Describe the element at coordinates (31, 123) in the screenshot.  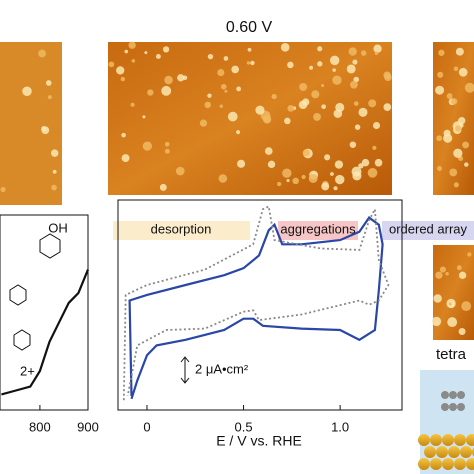
I see `stm-image` at that location.